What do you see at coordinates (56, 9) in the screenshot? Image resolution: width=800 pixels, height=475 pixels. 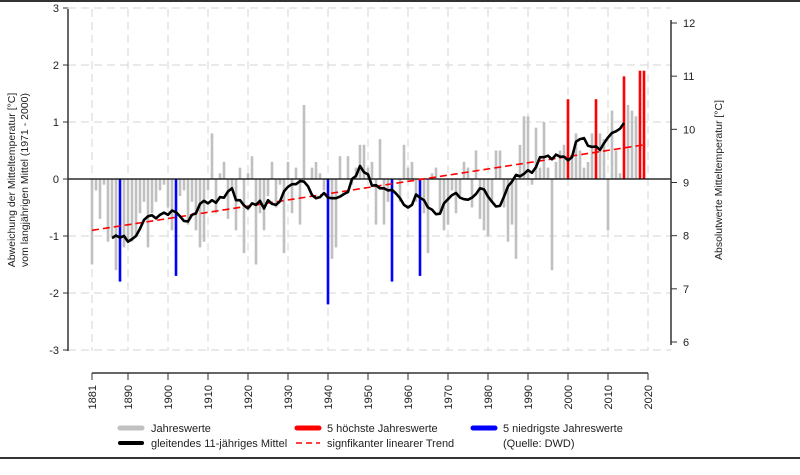 I see `y-tick-label: 3` at bounding box center [56, 9].